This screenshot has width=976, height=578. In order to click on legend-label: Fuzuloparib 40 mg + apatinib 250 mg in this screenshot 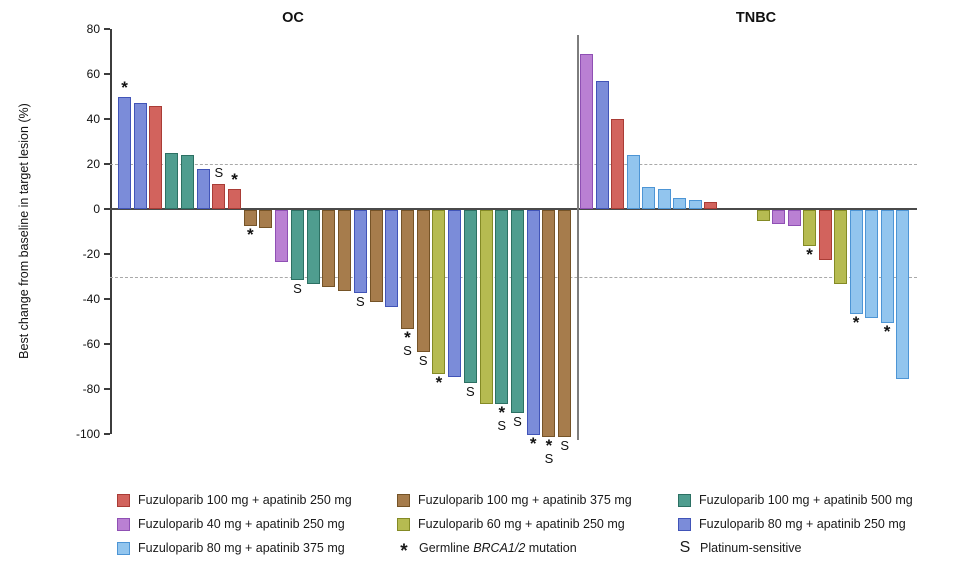, I will do `click(241, 524)`.